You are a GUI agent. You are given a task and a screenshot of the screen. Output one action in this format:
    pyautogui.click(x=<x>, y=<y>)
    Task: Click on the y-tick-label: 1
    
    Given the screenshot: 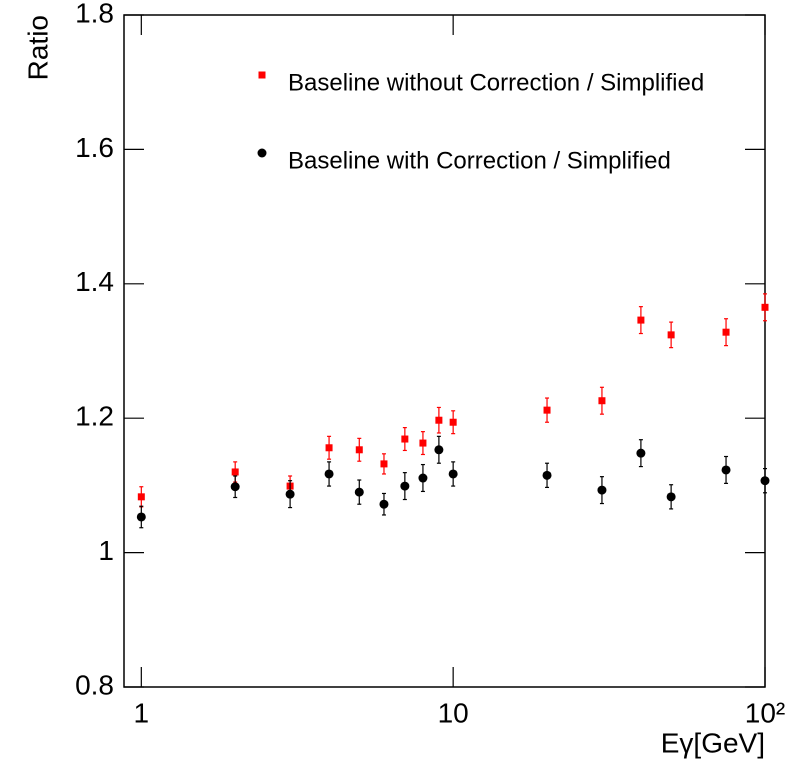 What is the action you would take?
    pyautogui.click(x=106, y=550)
    